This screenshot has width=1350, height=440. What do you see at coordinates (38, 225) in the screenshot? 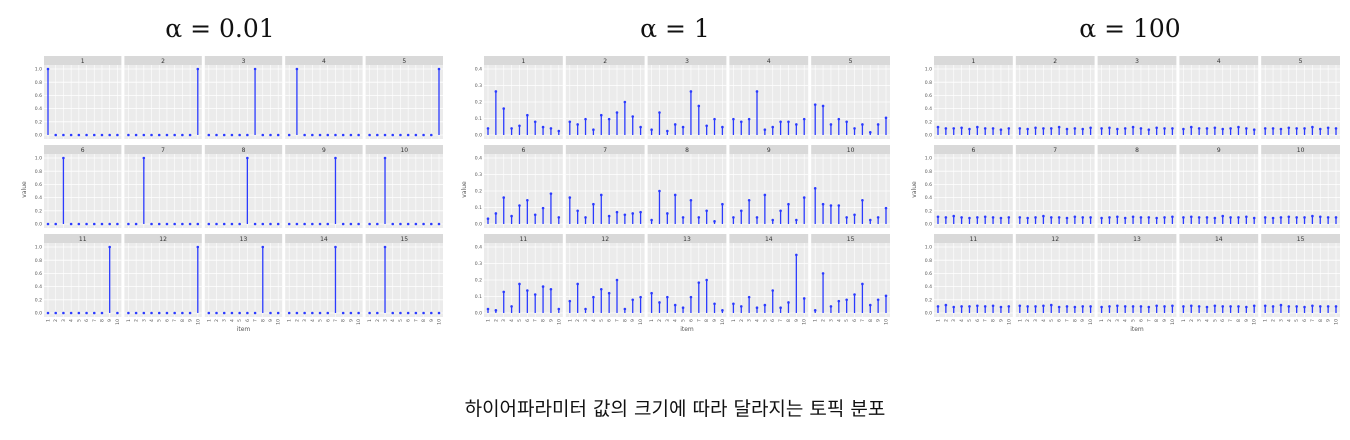
I see `y-tick-label: 0.0` at bounding box center [38, 225].